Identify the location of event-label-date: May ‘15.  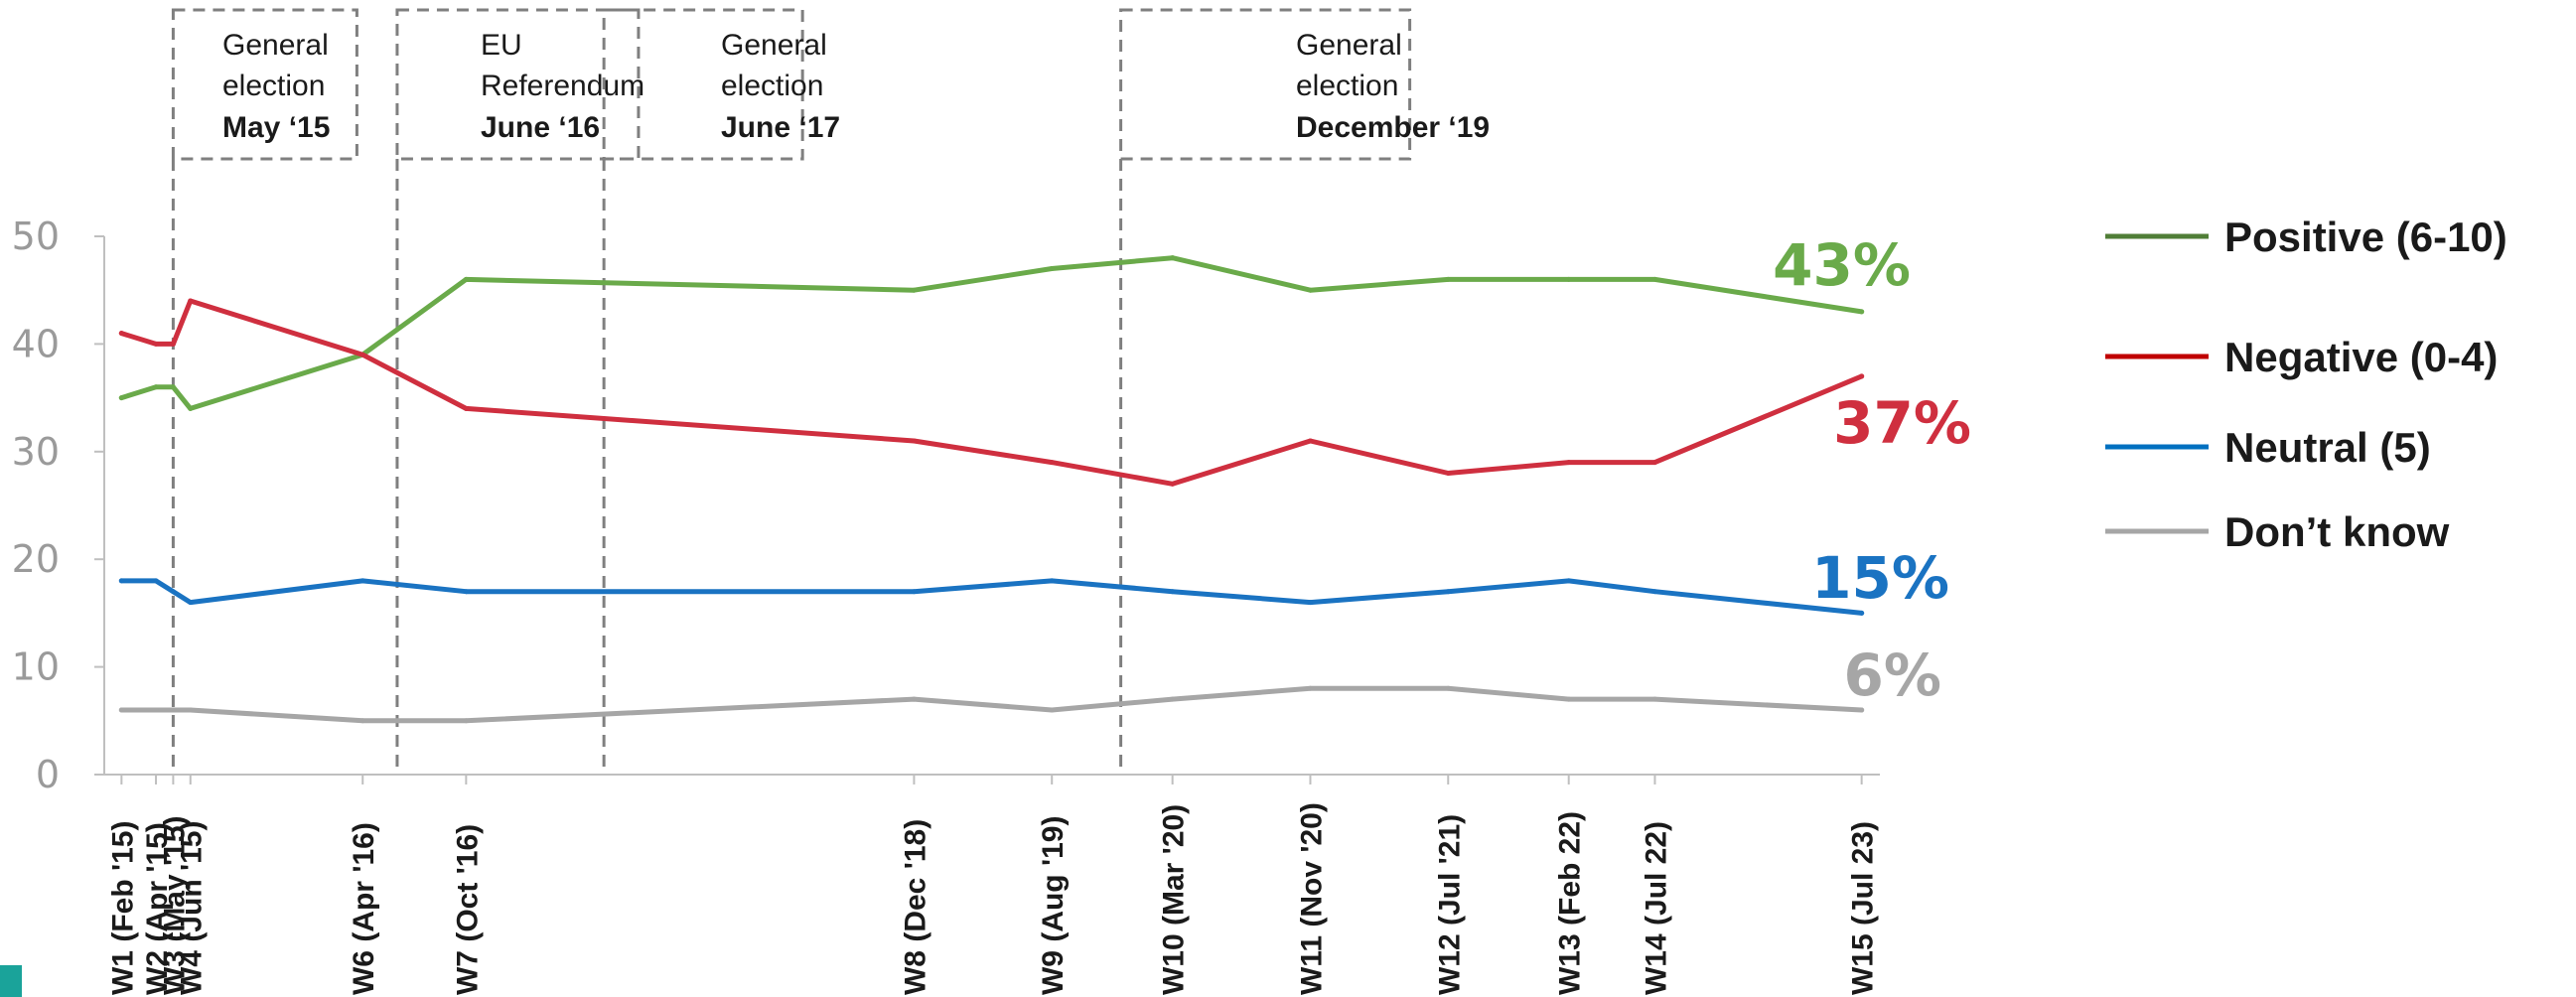
(276, 127).